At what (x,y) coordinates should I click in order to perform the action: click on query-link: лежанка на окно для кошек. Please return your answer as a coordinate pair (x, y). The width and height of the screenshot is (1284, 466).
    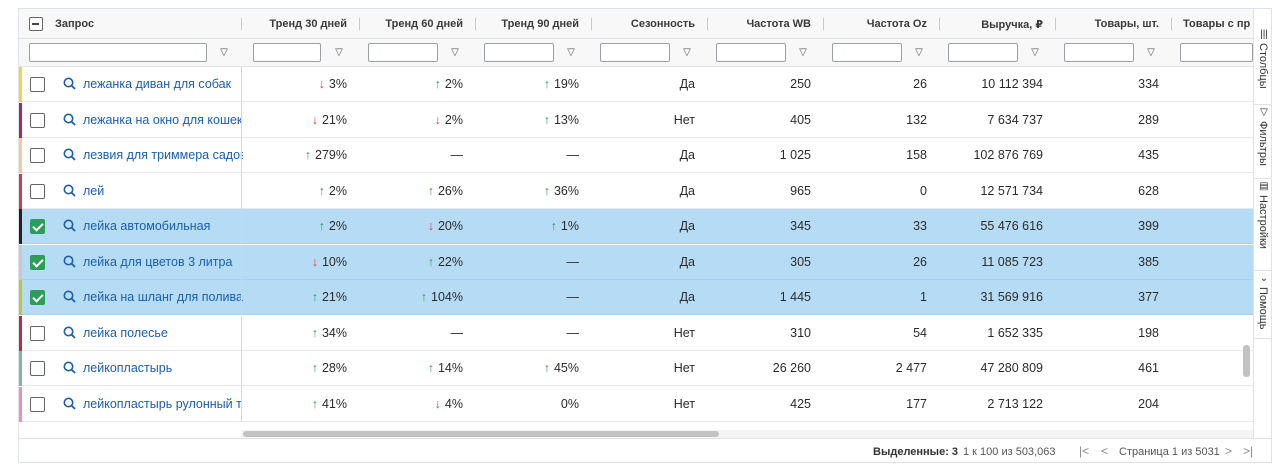
    Looking at the image, I should click on (163, 119).